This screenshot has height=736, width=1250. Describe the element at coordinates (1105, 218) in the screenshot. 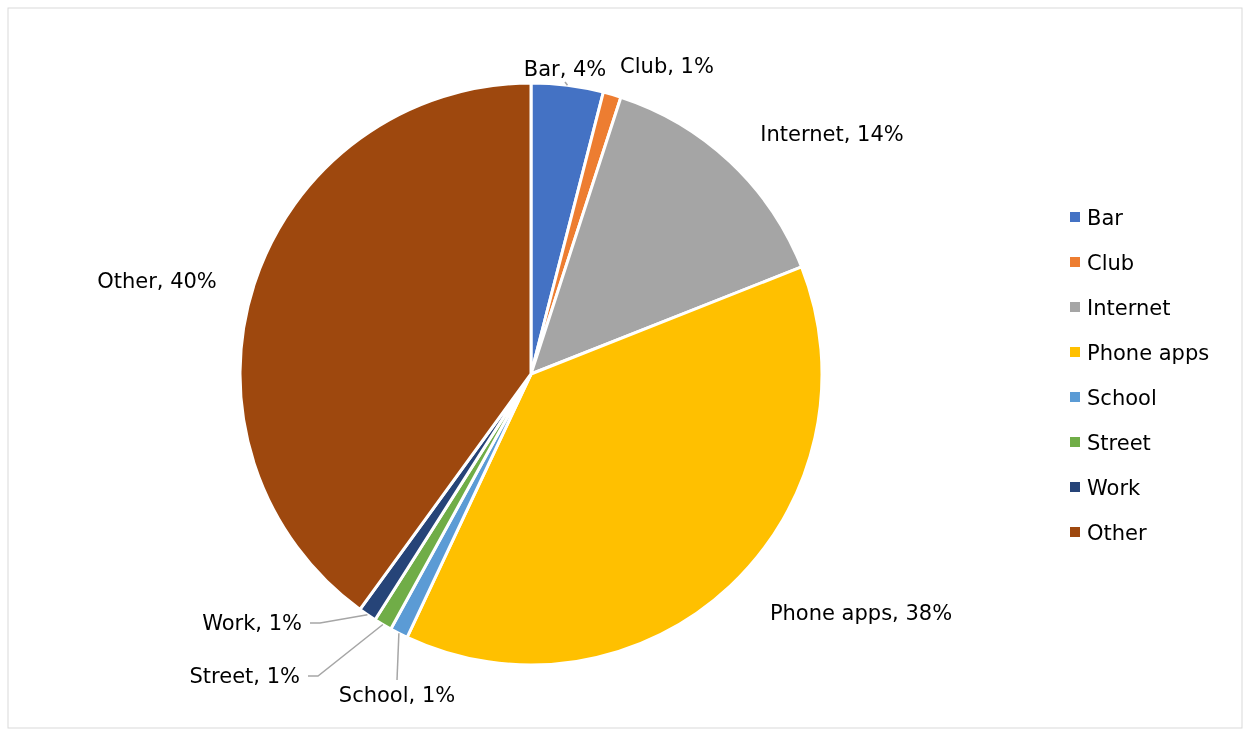

I see `legend-label: Bar` at that location.